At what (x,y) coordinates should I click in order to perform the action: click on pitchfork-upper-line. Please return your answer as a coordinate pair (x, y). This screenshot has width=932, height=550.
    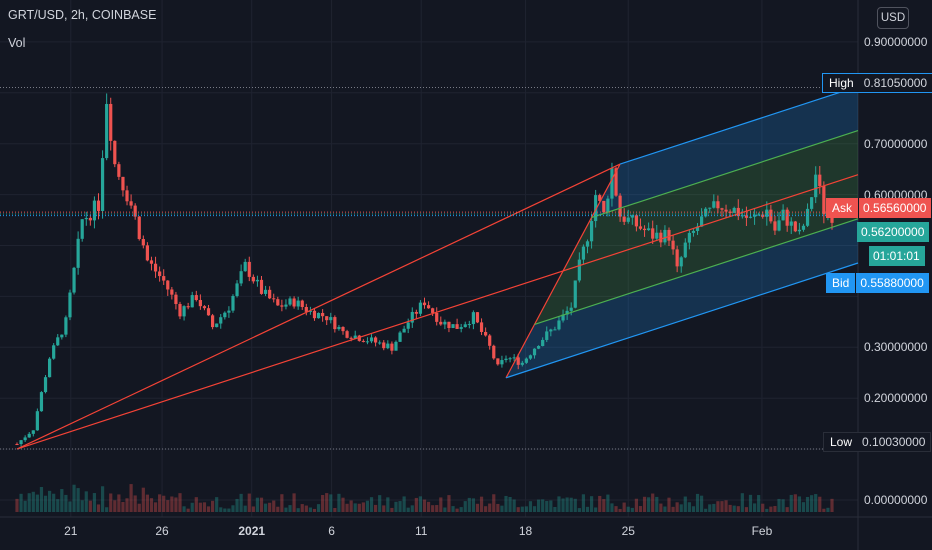
    Looking at the image, I should click on (739, 125).